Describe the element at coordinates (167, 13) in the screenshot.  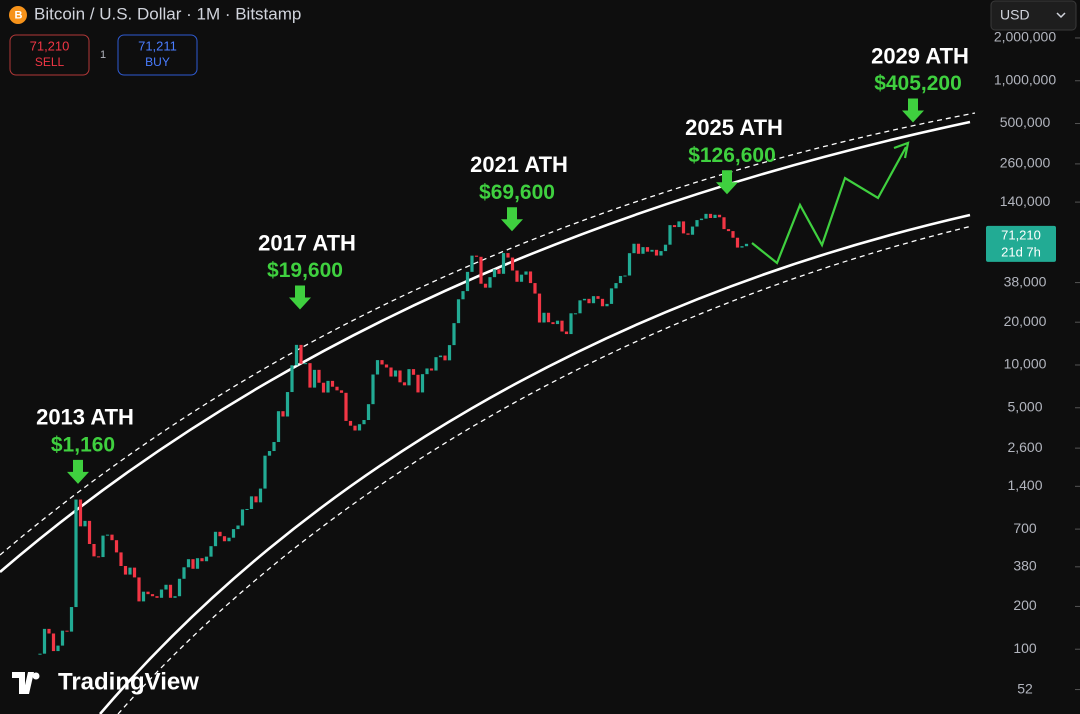
I see `symbol-title: Bitcoin / U.S. Dollar · 1M · Bitstamp` at that location.